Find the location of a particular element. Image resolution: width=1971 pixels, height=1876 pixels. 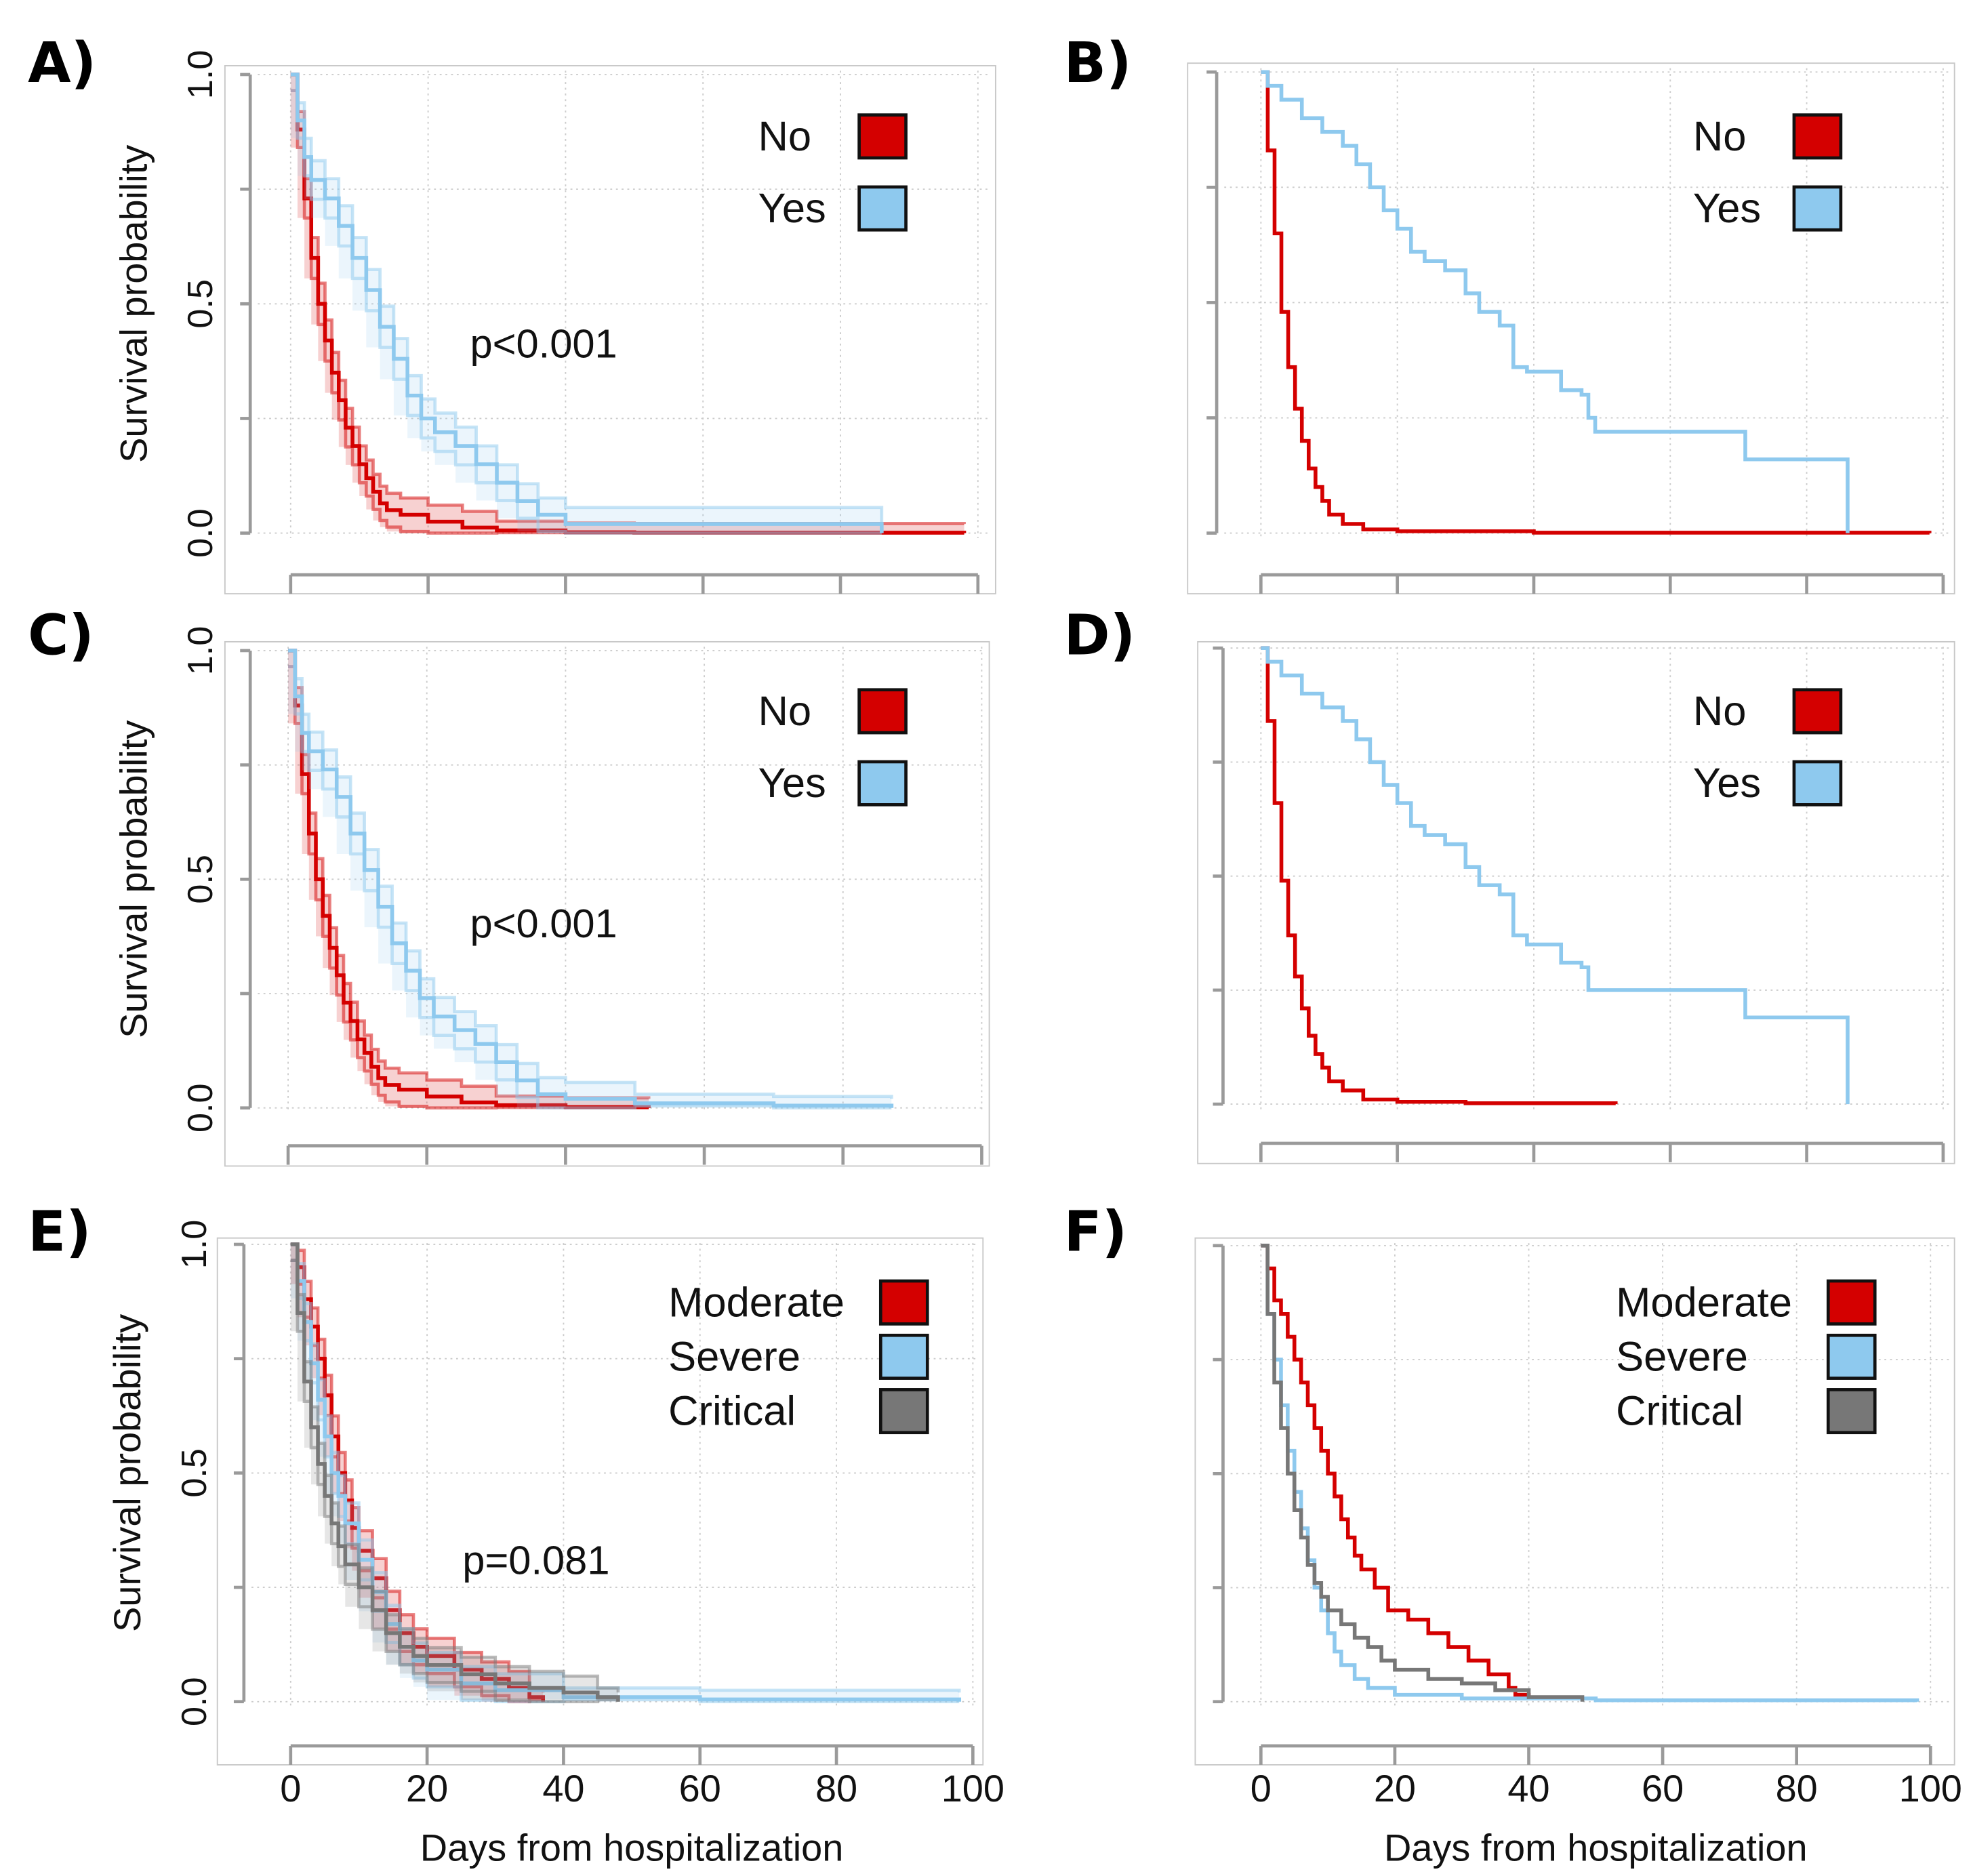

panel-letter: C) is located at coordinates (61, 636).